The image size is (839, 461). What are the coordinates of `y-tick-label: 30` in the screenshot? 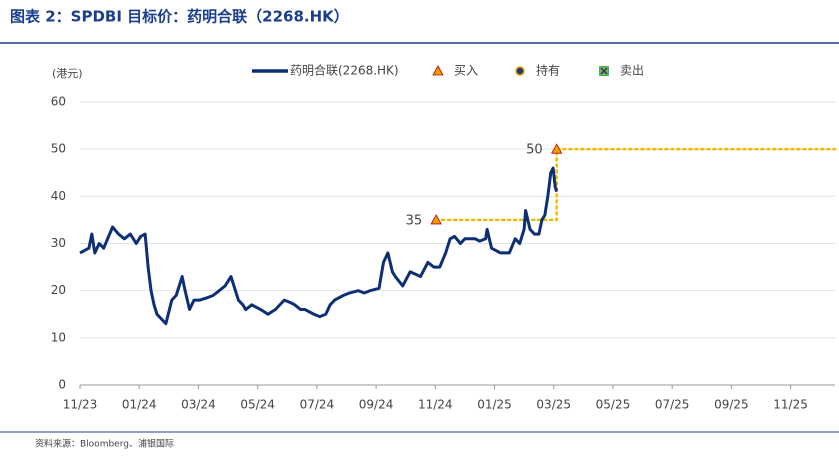 It's located at (58, 243).